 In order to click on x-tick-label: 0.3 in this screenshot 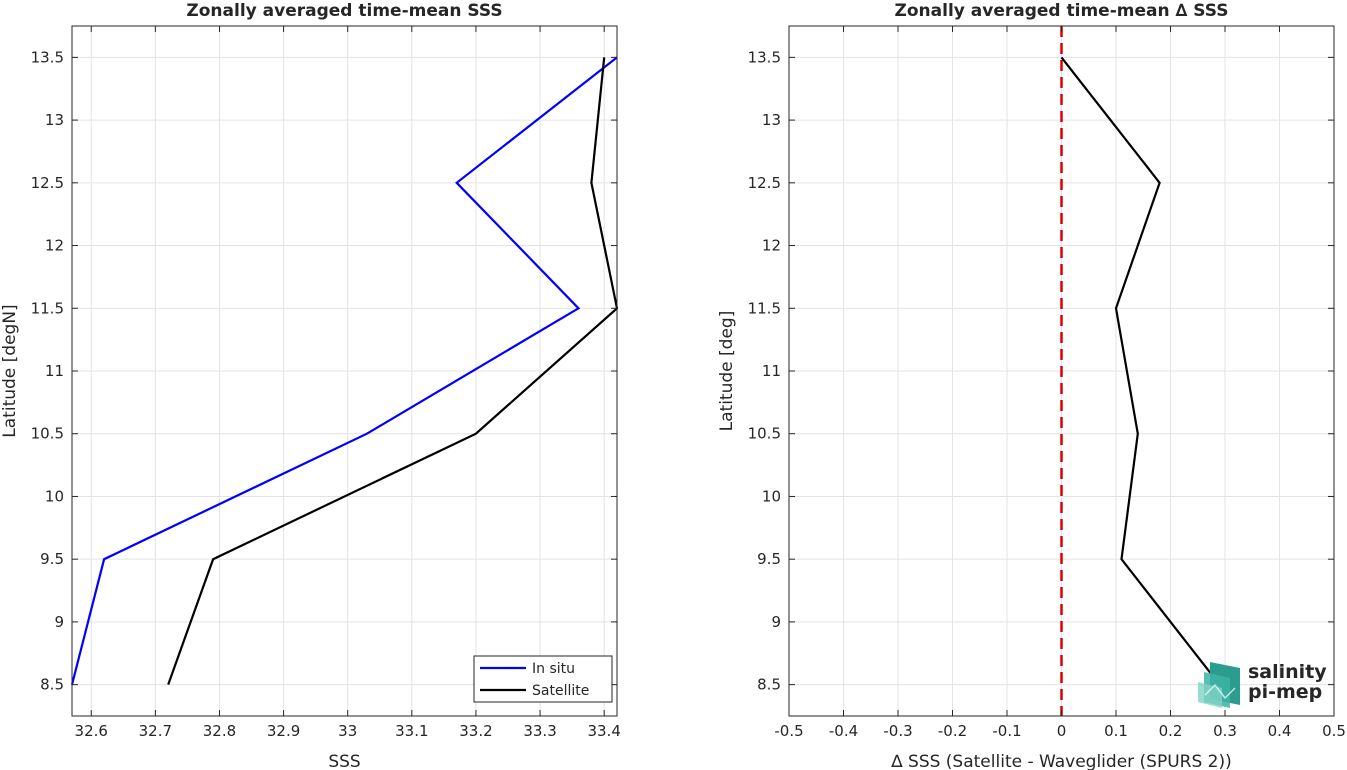, I will do `click(1225, 731)`.